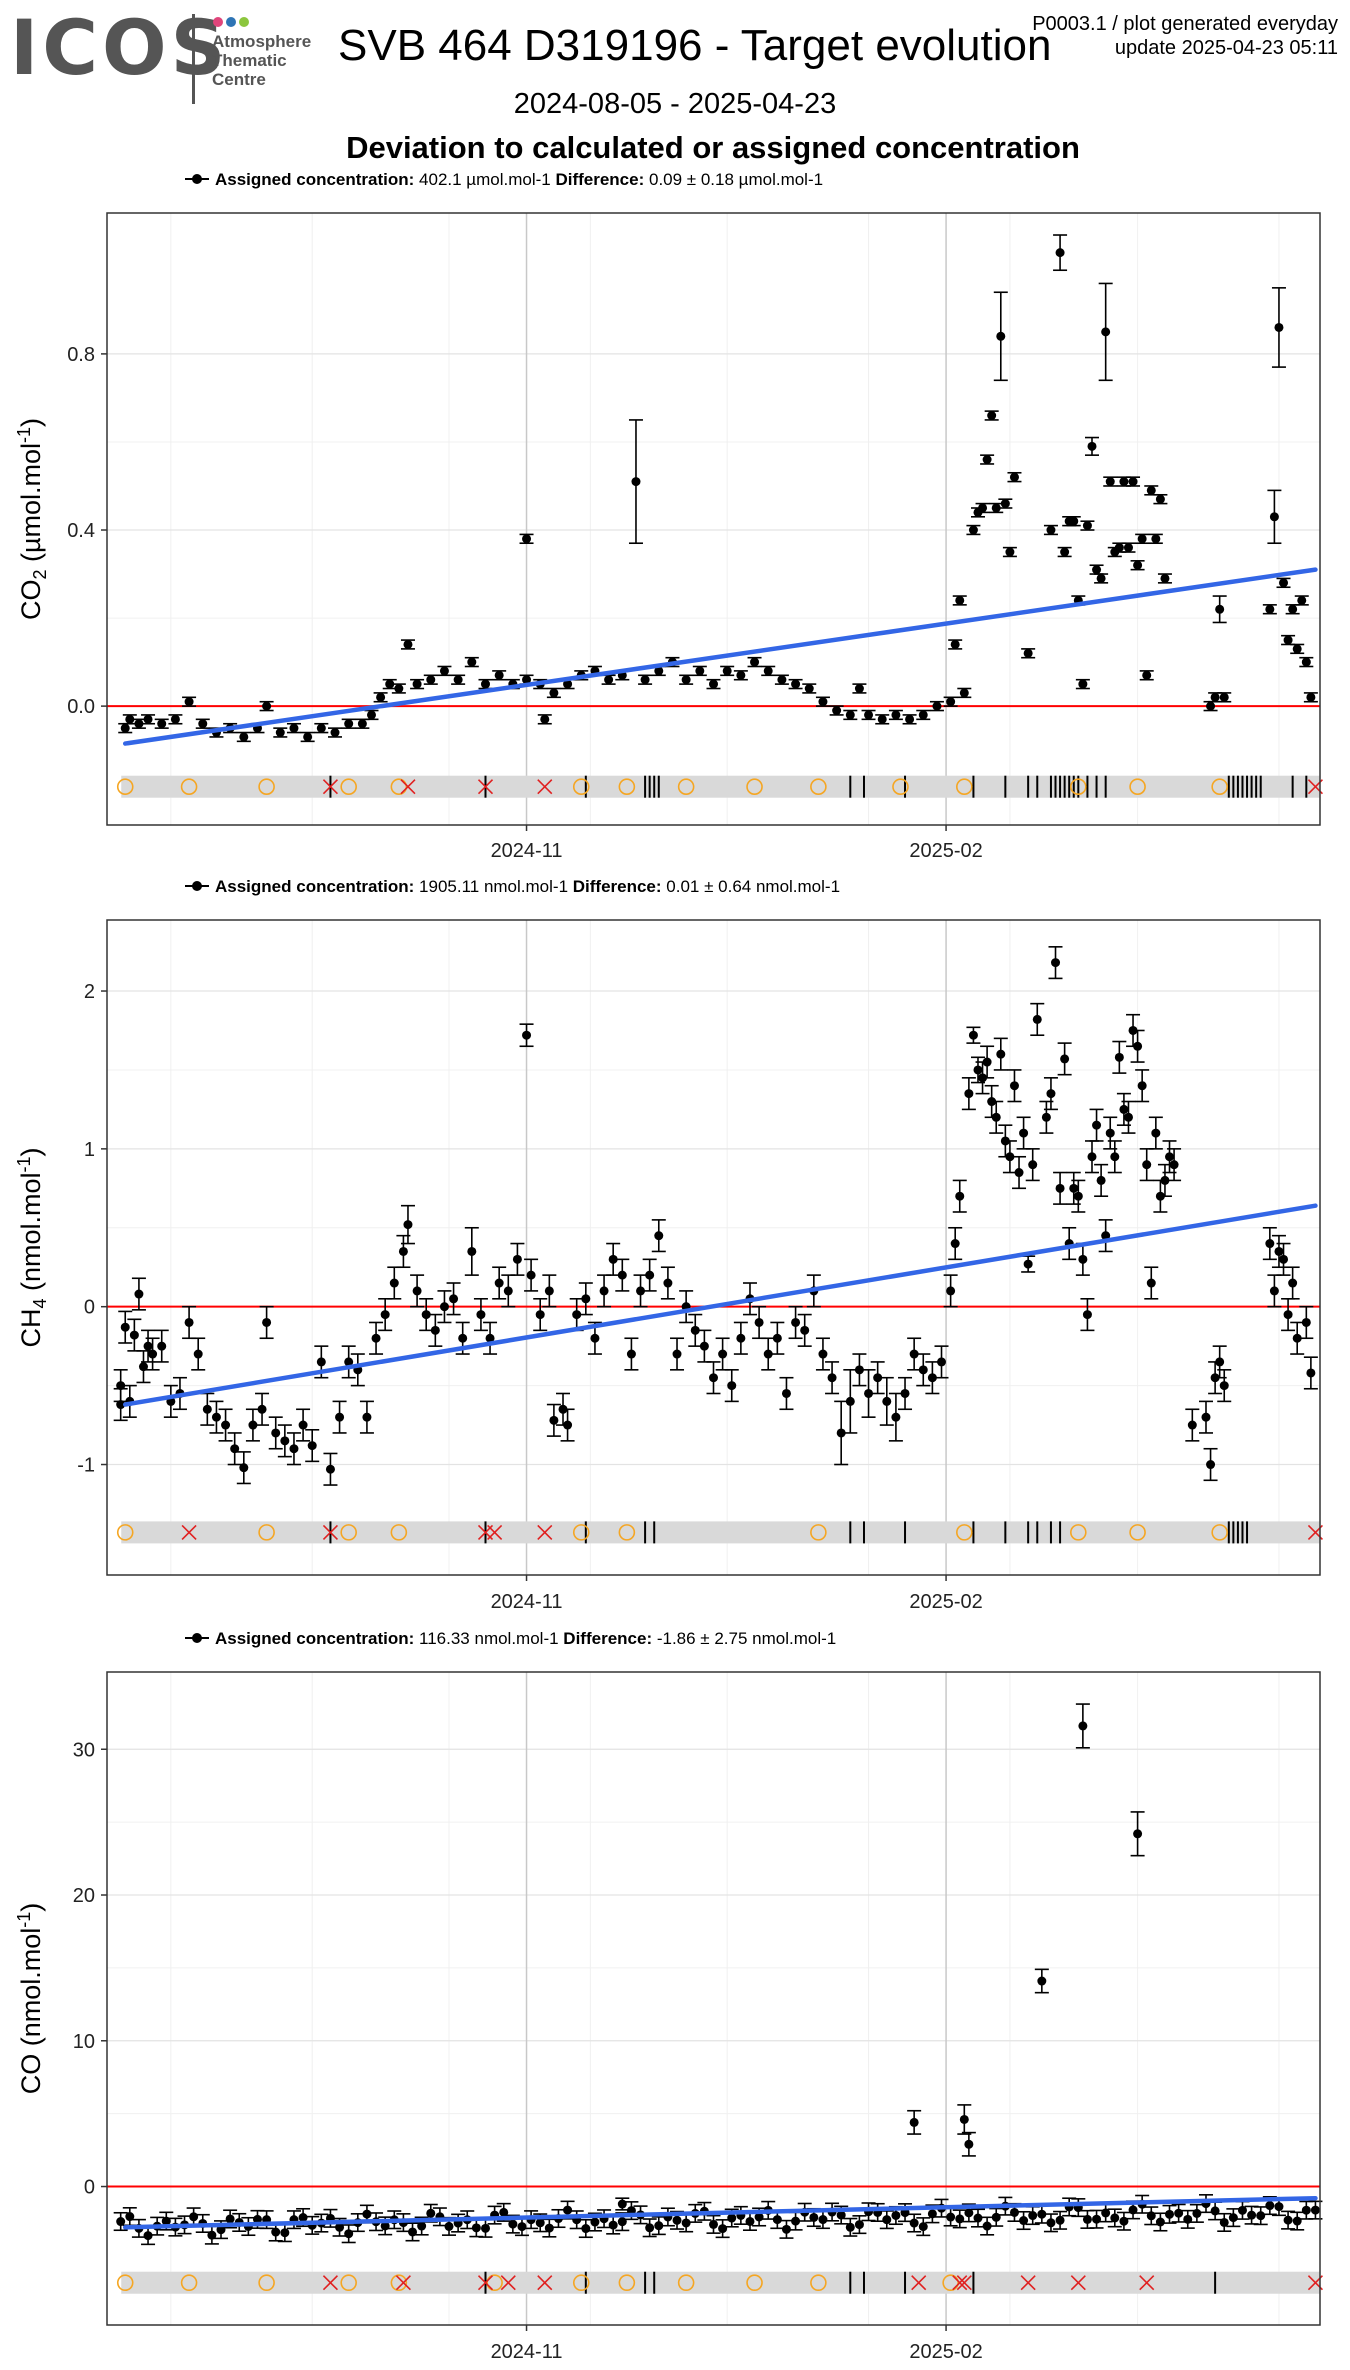 This screenshot has width=1350, height=2370. What do you see at coordinates (675, 104) in the screenshot?
I see `date-range: 2024-08-05 - 2025-04-23` at bounding box center [675, 104].